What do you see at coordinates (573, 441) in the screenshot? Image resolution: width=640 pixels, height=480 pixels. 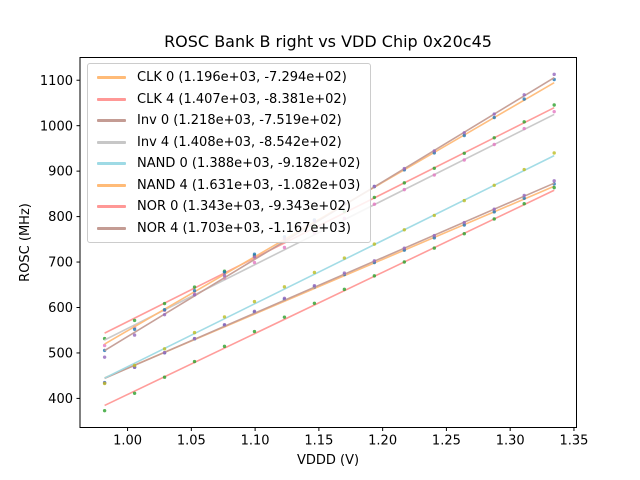 I see `x-tick-label: 1.35` at bounding box center [573, 441].